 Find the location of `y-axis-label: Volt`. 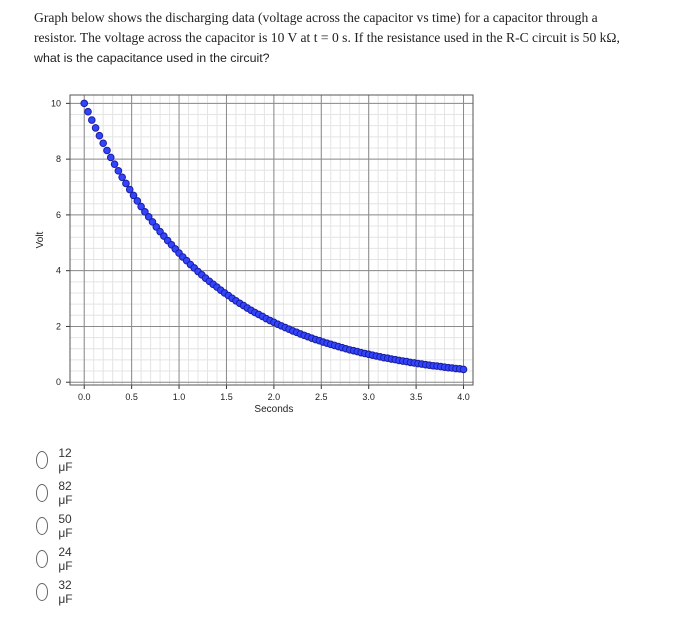

y-axis-label: Volt is located at coordinates (40, 239).